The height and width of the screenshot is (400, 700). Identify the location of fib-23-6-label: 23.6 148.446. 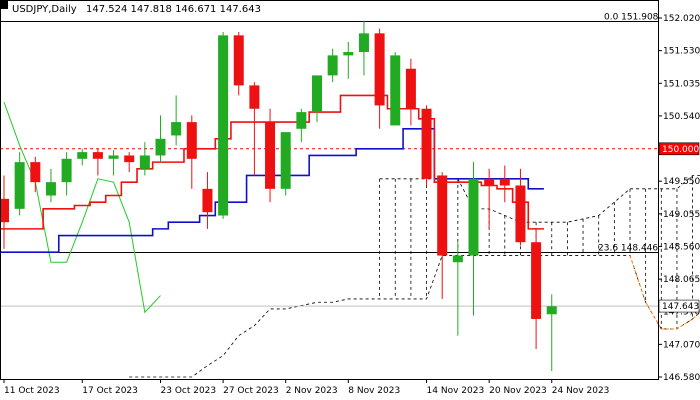
(628, 248).